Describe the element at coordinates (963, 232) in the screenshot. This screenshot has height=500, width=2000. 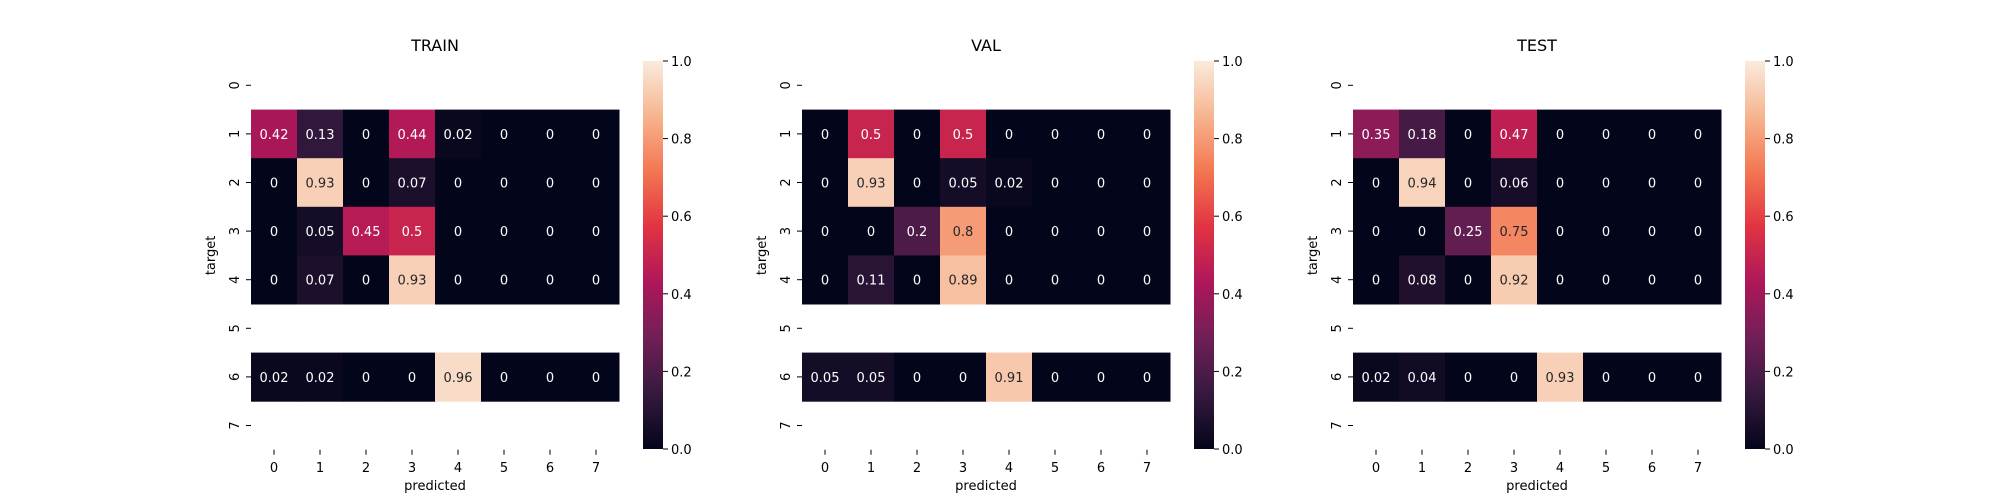
I see `cell-value-label: 0.8` at that location.